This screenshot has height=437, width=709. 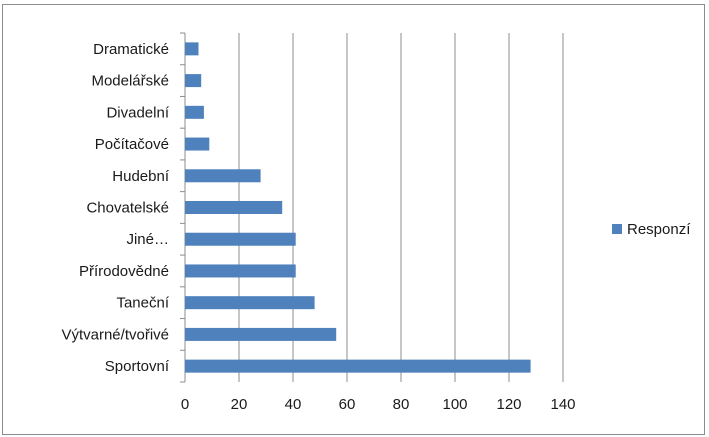 I want to click on category-label: Výtvarné/tvořivé, so click(x=115, y=334).